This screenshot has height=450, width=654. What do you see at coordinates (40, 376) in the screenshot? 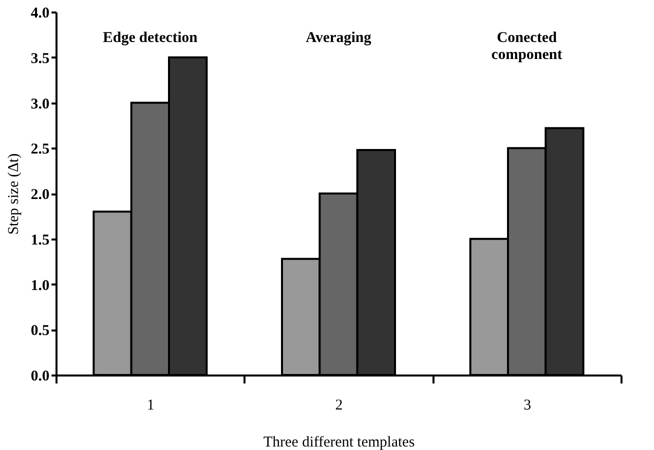
I see `y-tick-label: 0.0` at bounding box center [40, 376].